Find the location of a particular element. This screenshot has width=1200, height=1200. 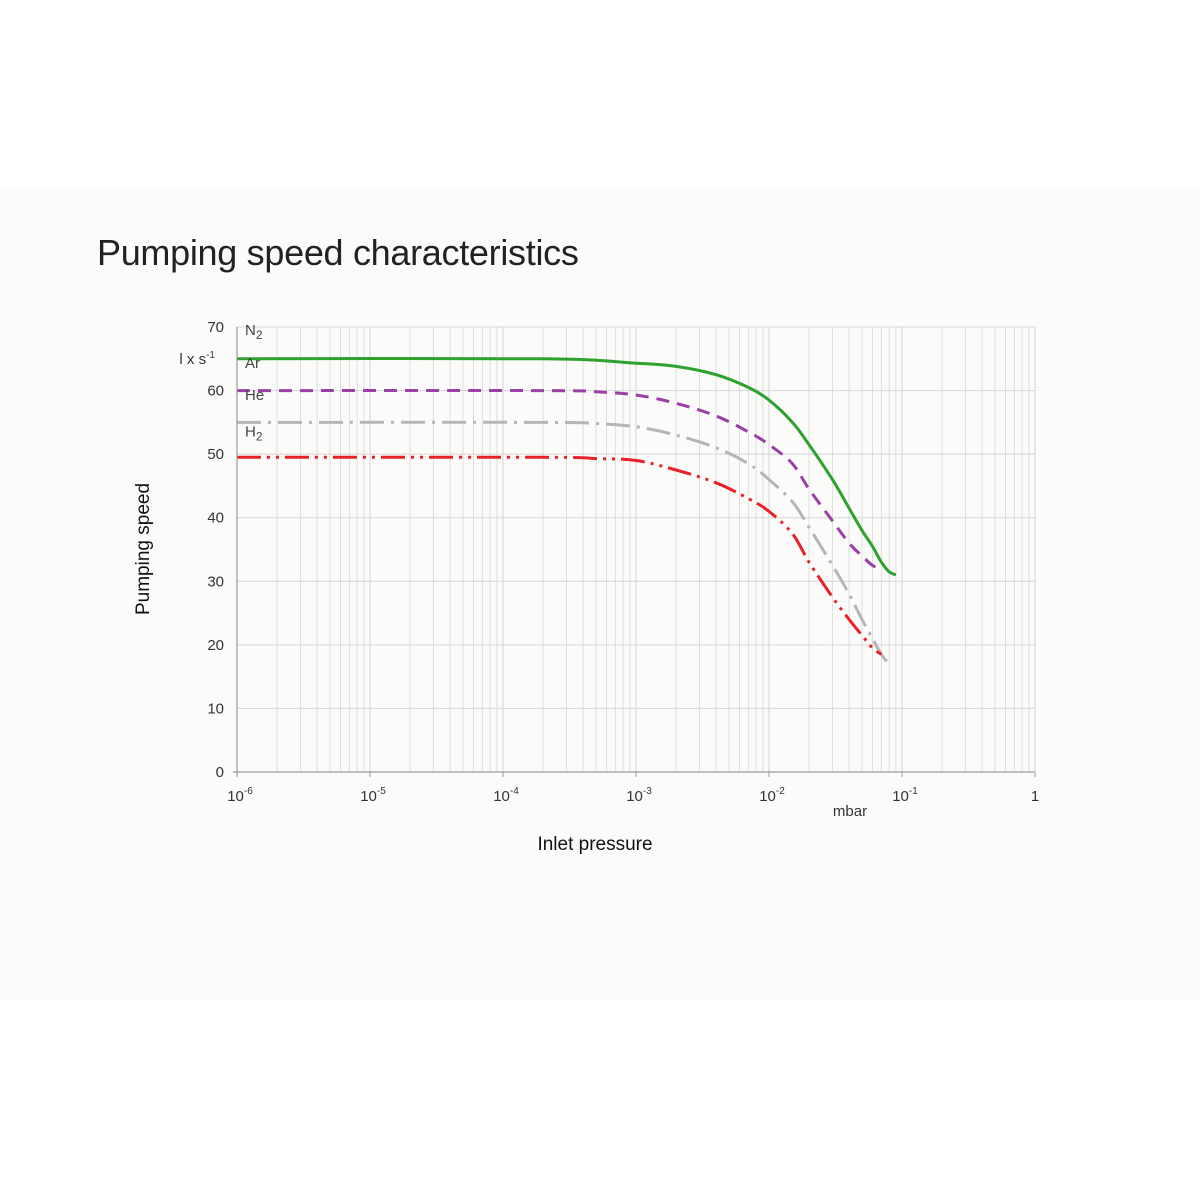

x-tick-label: 1 is located at coordinates (1035, 796).